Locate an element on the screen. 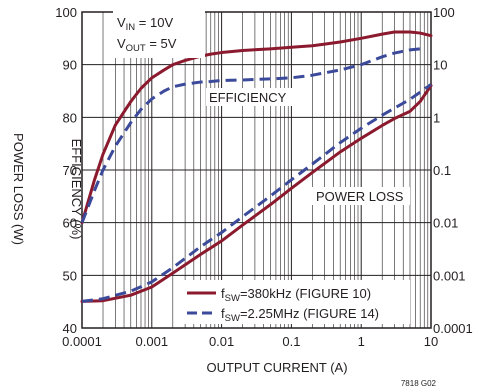 The image size is (481, 391). y-right-tick-label: 0.1 is located at coordinates (442, 170).